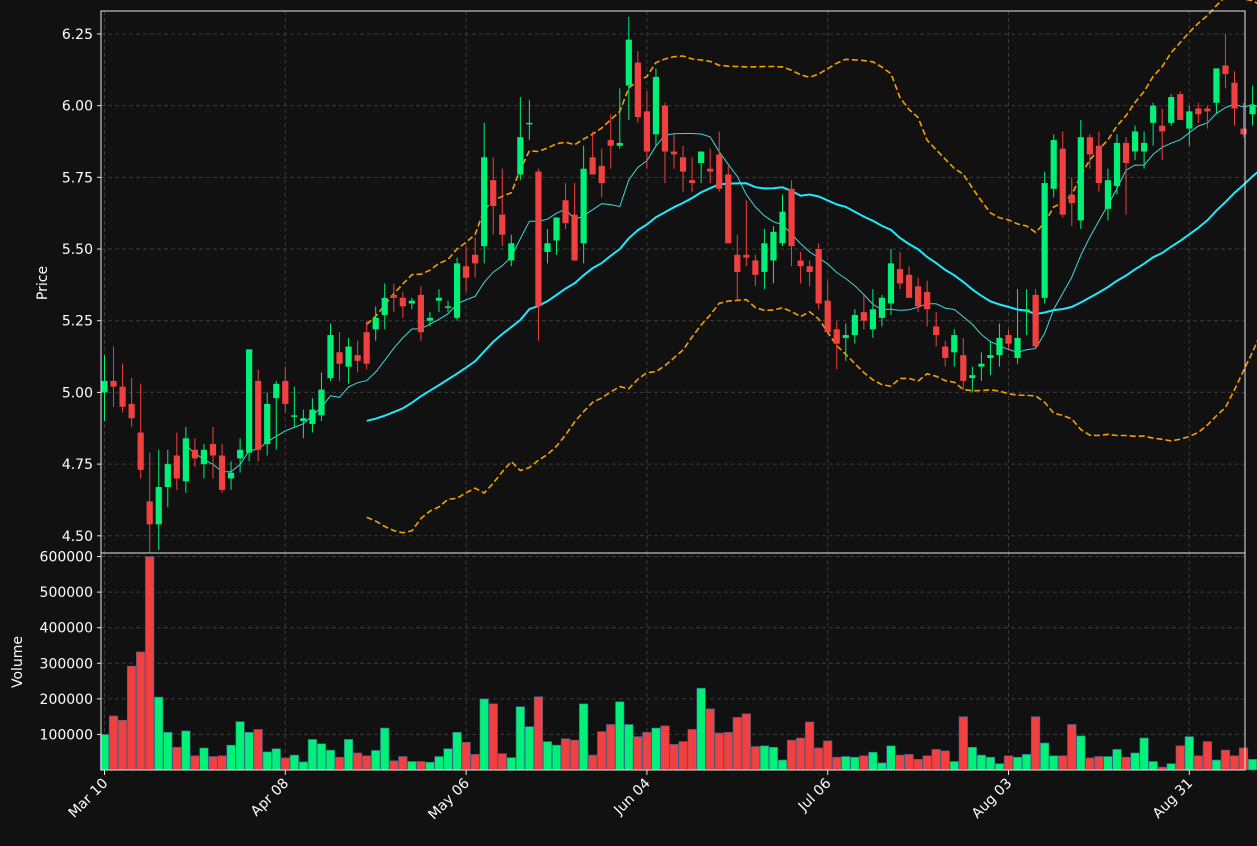 The height and width of the screenshot is (846, 1257). Describe the element at coordinates (66, 629) in the screenshot. I see `volume-tick-label: 400000` at that location.